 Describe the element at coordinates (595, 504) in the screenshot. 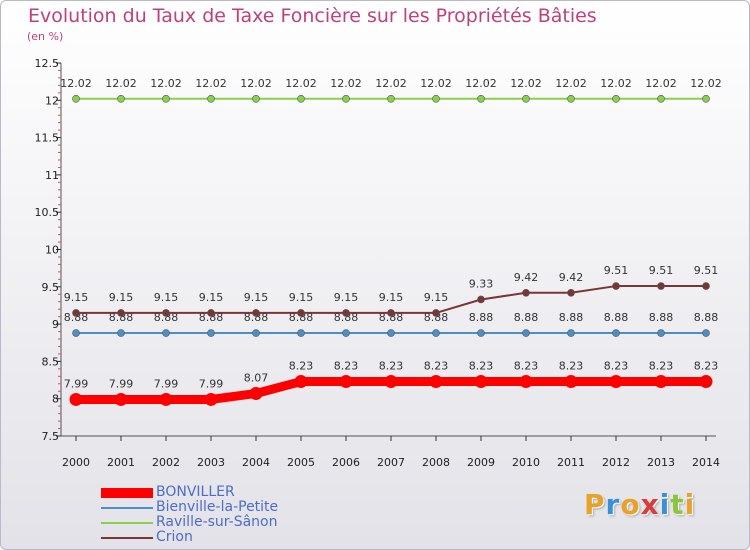

I see `logo-letter: P` at that location.